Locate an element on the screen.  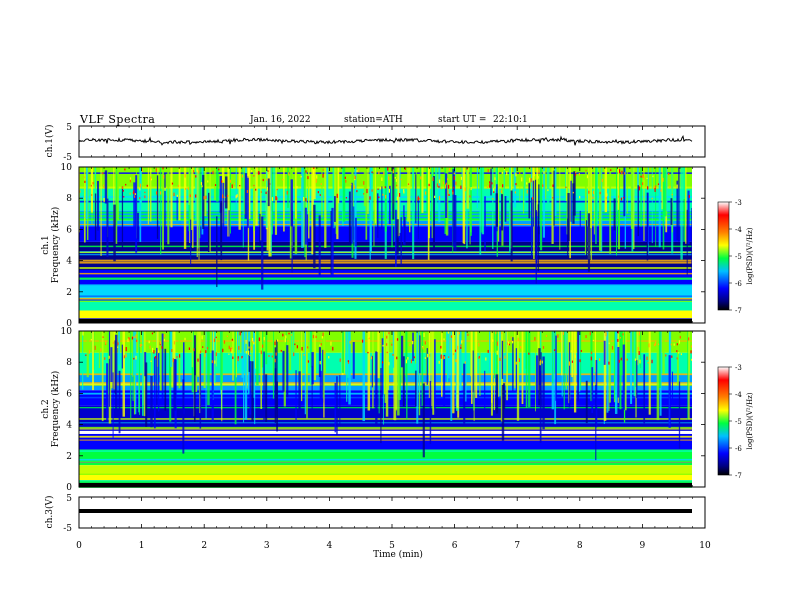
x-tick-label: 6 is located at coordinates (455, 546).